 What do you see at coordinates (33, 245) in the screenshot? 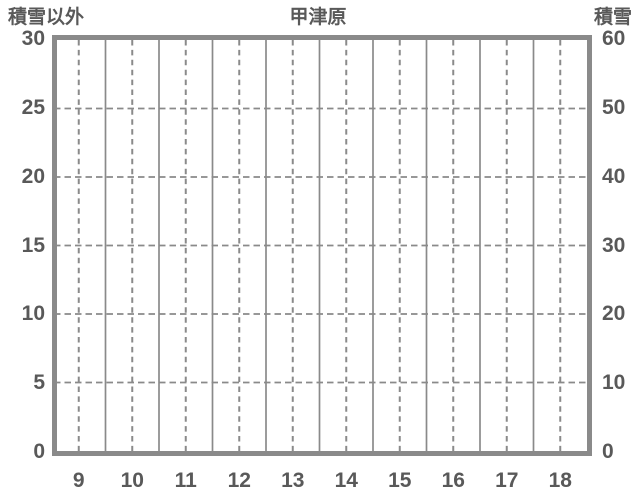
I see `y-tick-label-left: 15` at bounding box center [33, 245].